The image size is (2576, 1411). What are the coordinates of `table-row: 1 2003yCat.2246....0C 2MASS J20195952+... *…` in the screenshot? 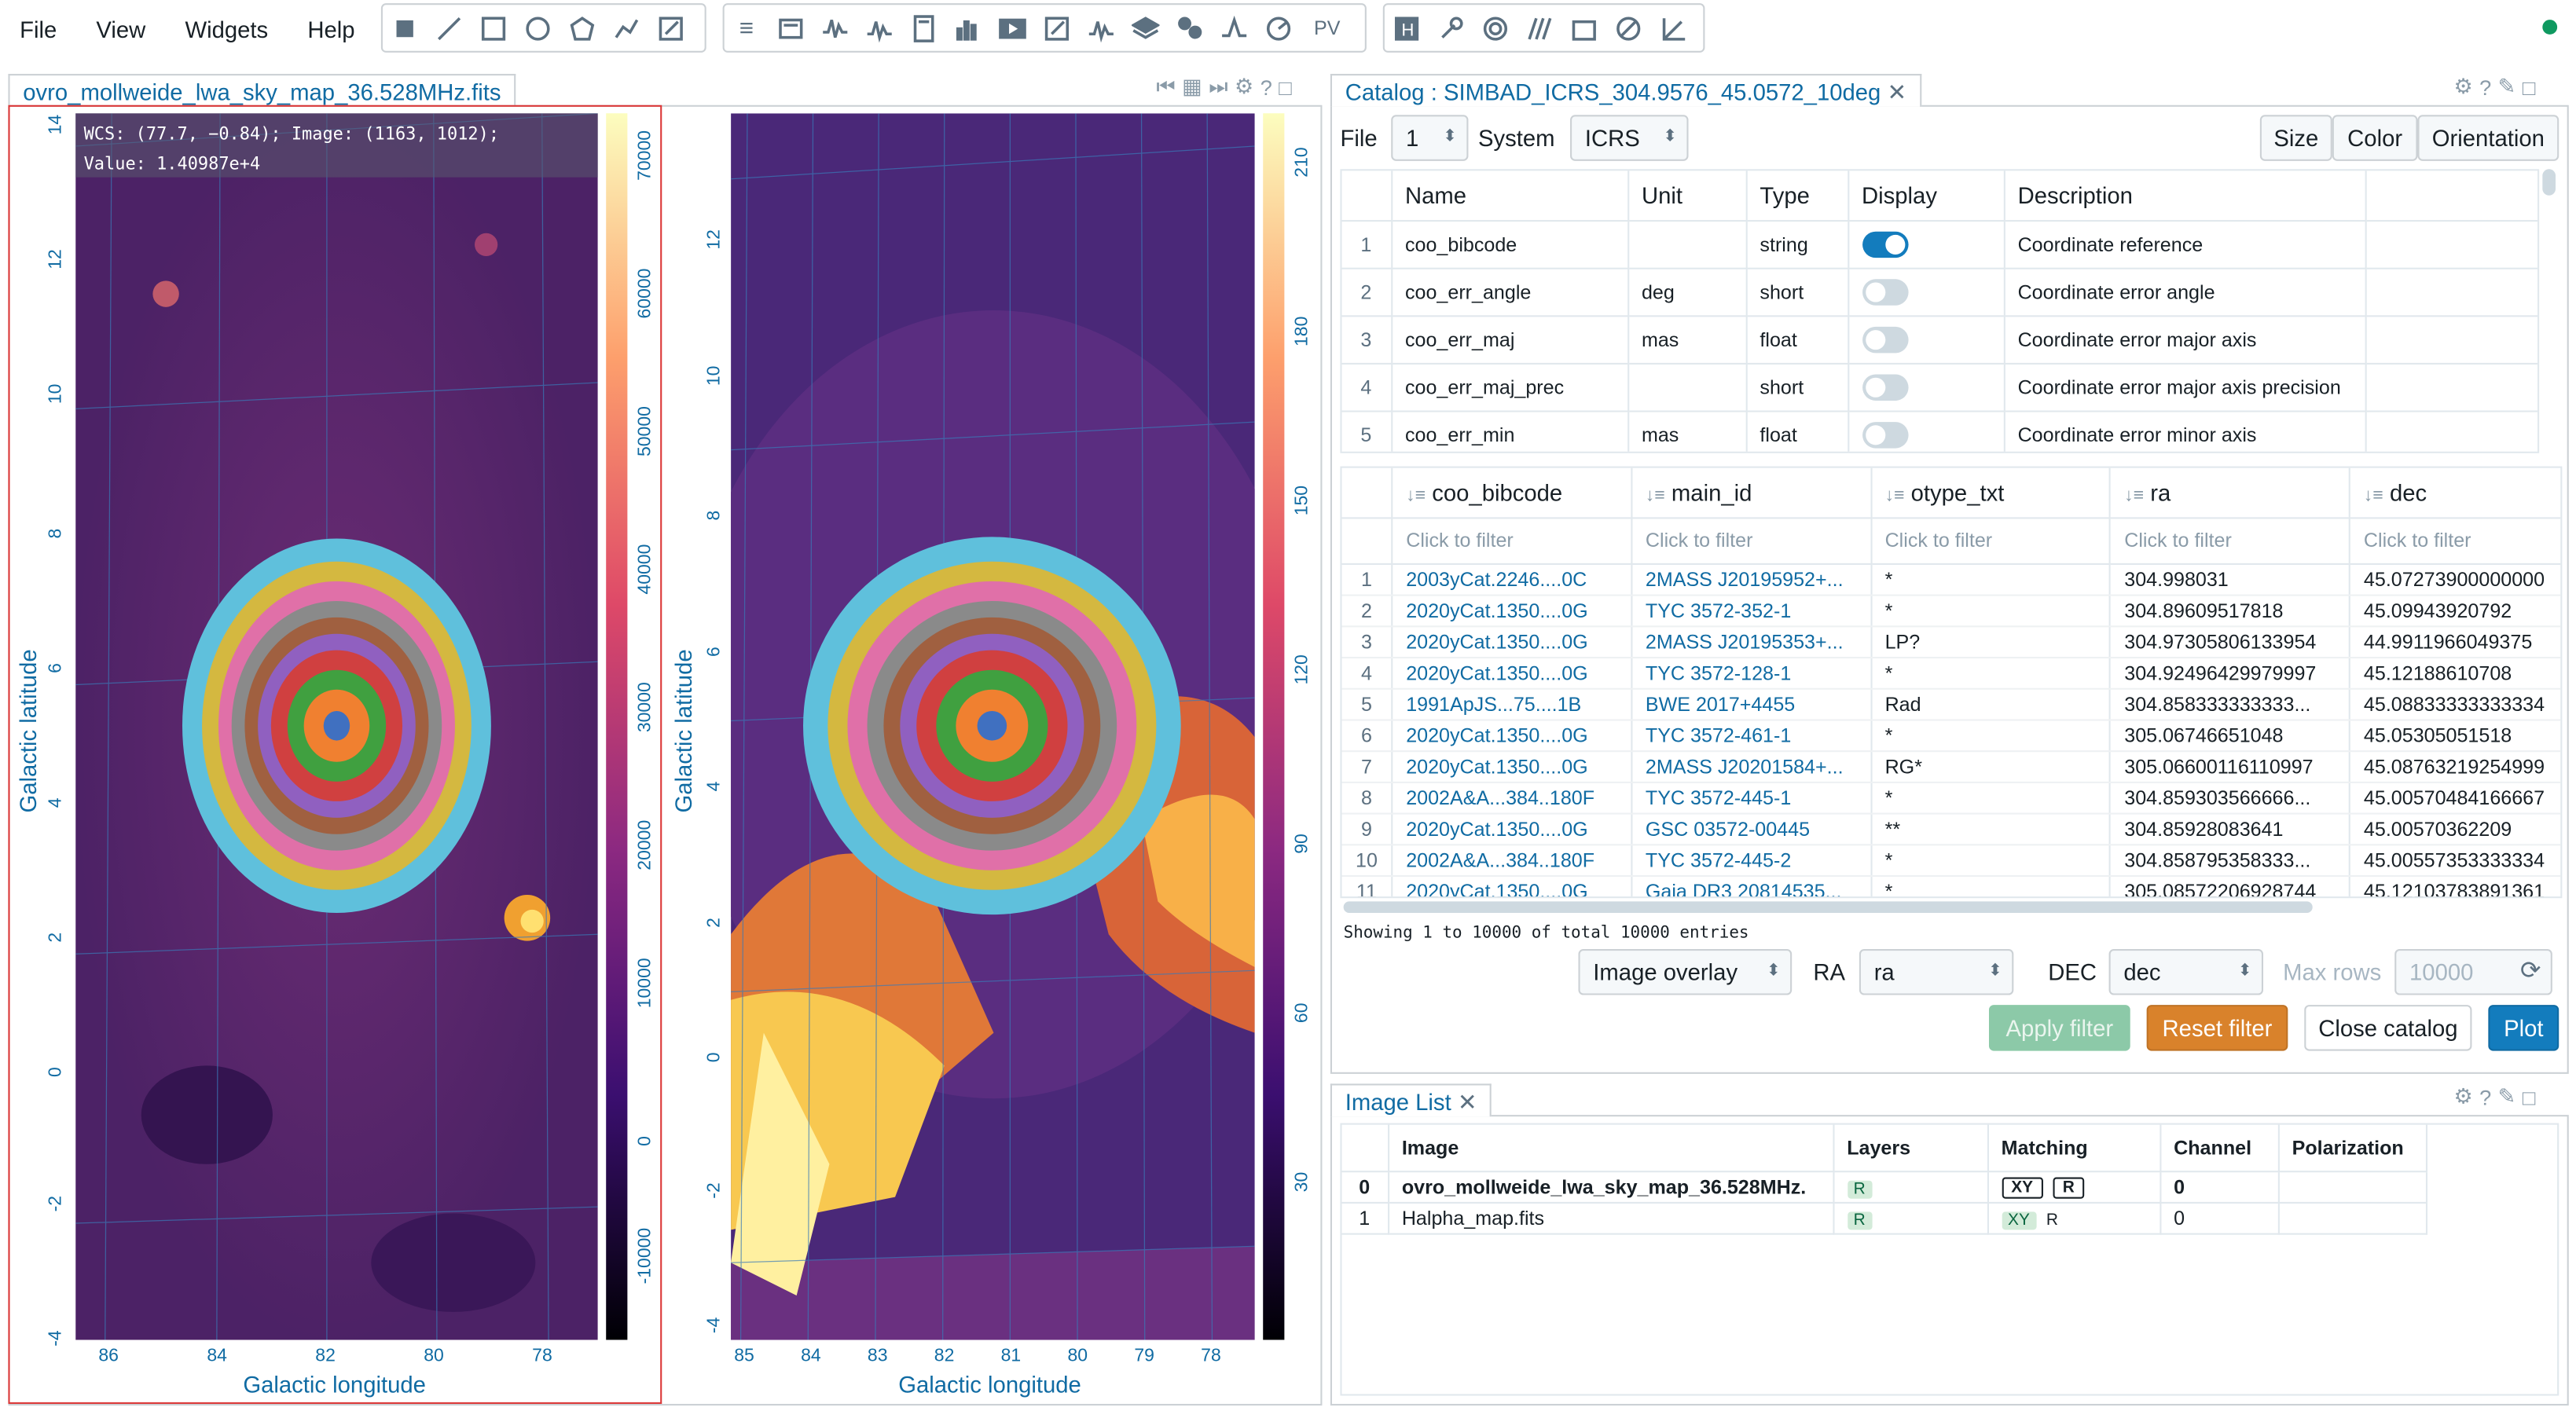 It's located at (1951, 579).